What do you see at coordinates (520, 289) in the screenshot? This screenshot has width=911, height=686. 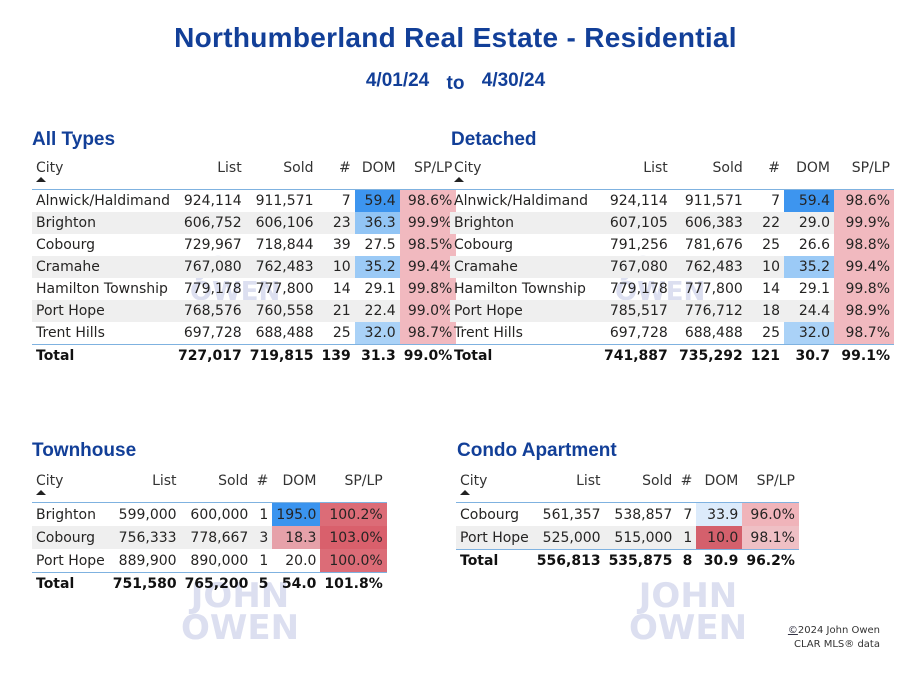 I see `cell-city: Hamilton Township` at bounding box center [520, 289].